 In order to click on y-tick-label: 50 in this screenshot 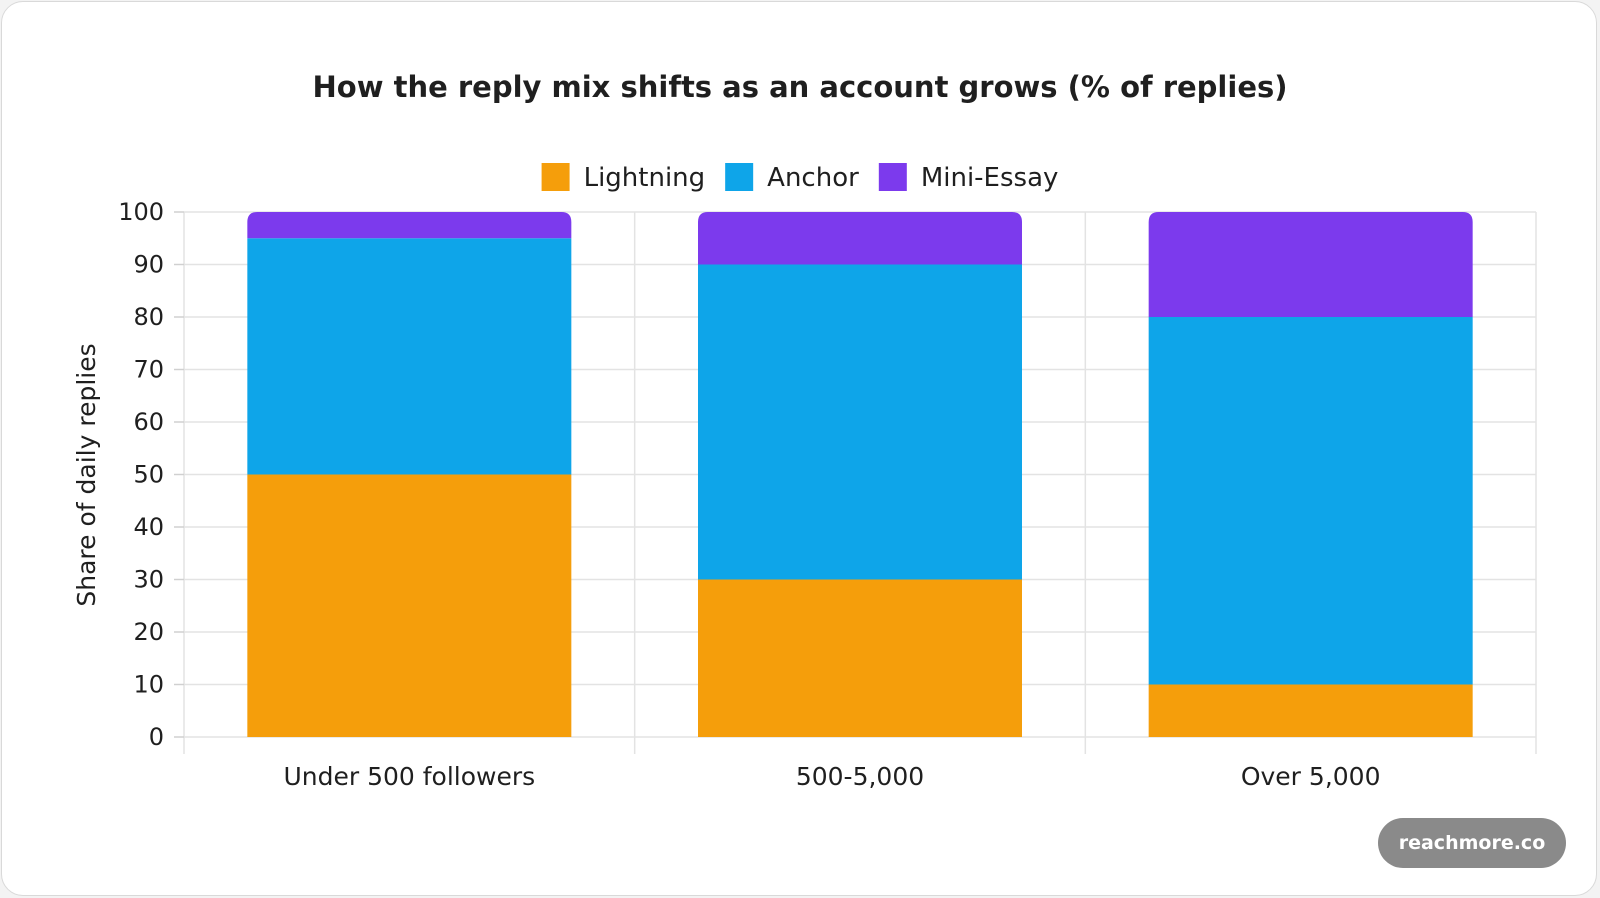, I will do `click(148, 475)`.